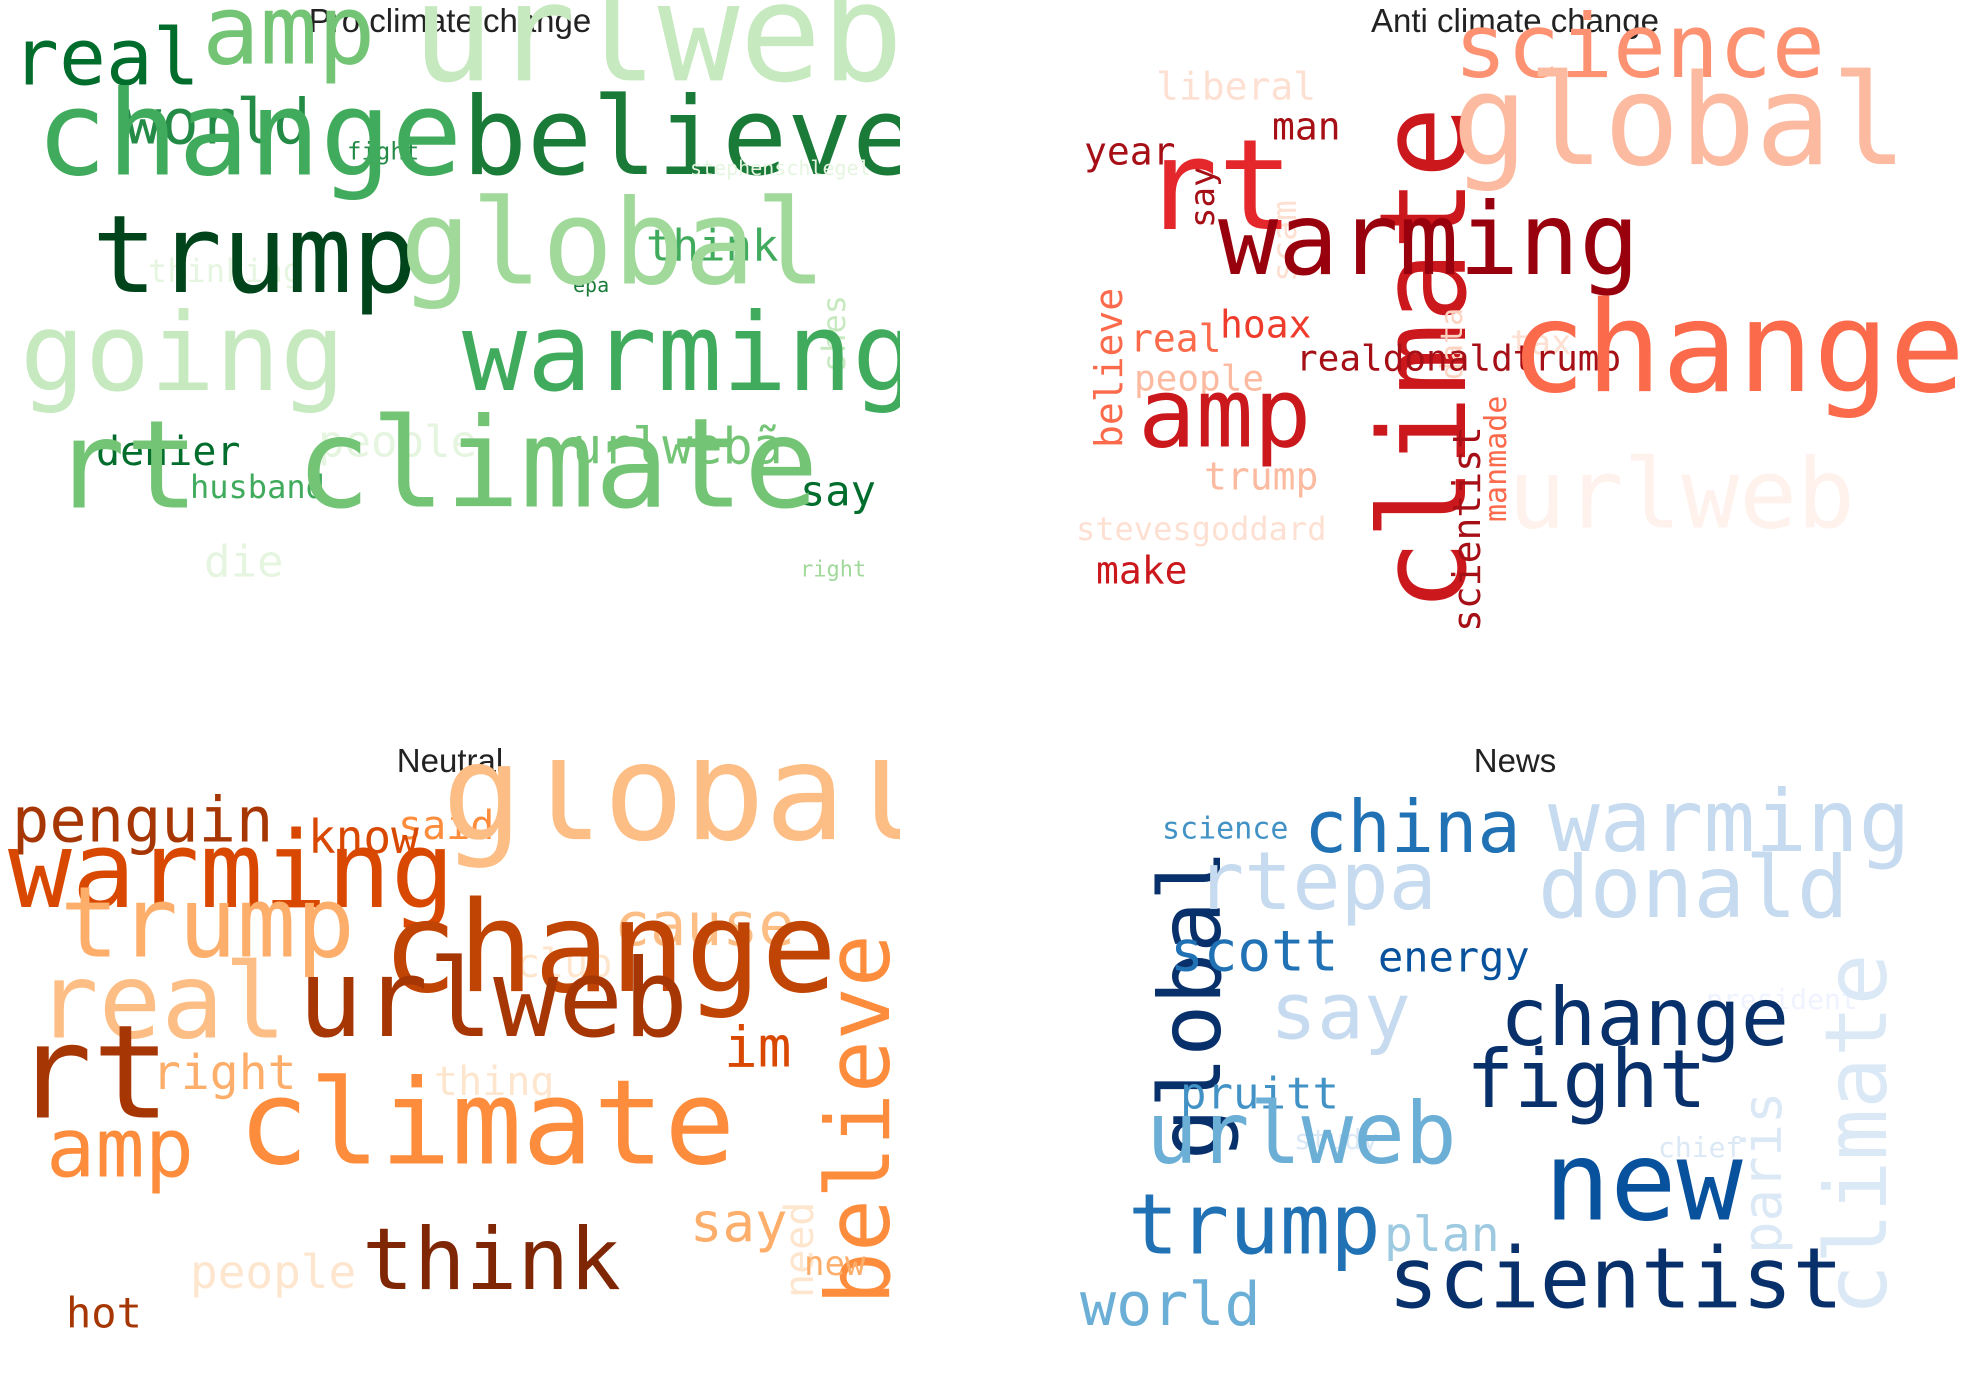 This screenshot has height=1380, width=1967. What do you see at coordinates (1254, 952) in the screenshot?
I see `word-scott: scott` at bounding box center [1254, 952].